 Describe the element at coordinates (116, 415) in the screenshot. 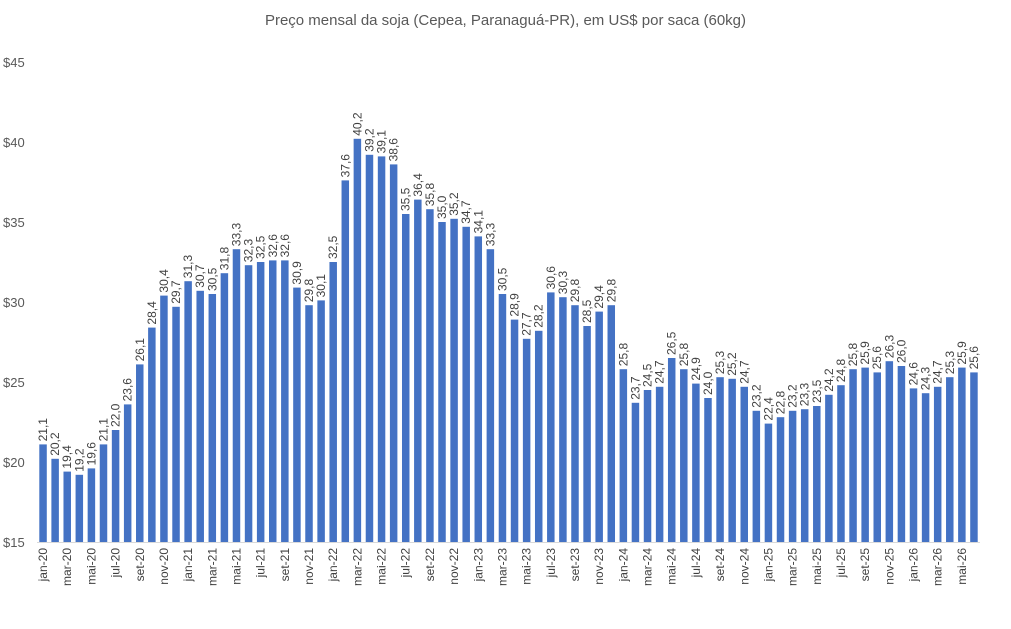

I see `data-label: 22,0` at that location.